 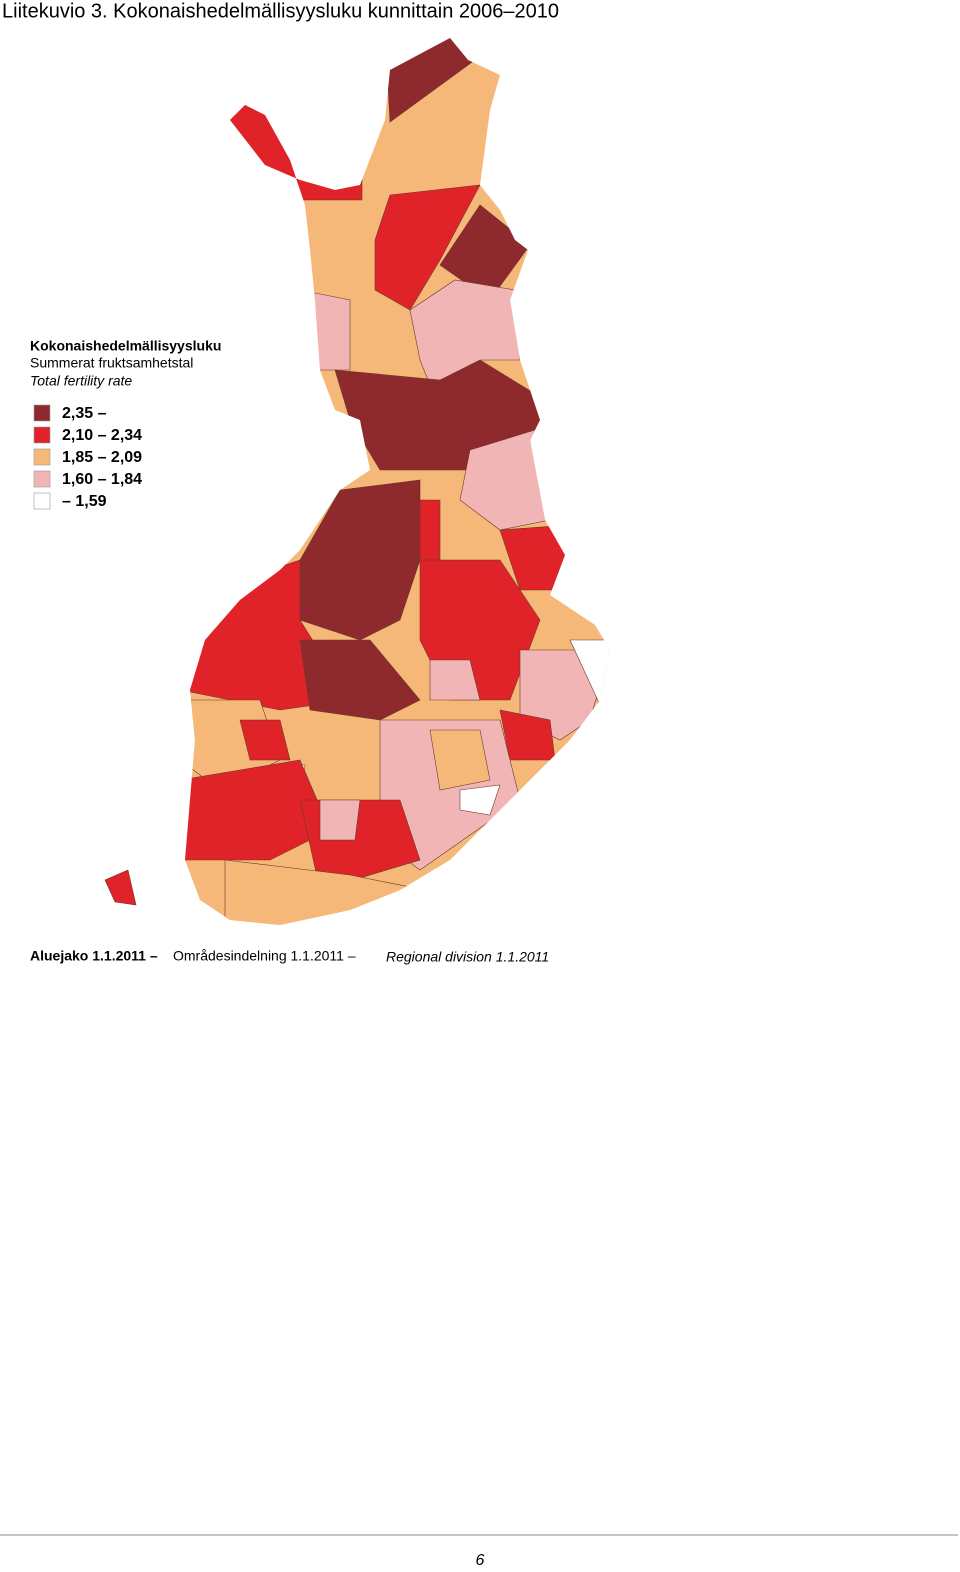 What do you see at coordinates (102, 435) in the screenshot?
I see `legend-label: 2,10 – 2,34` at bounding box center [102, 435].